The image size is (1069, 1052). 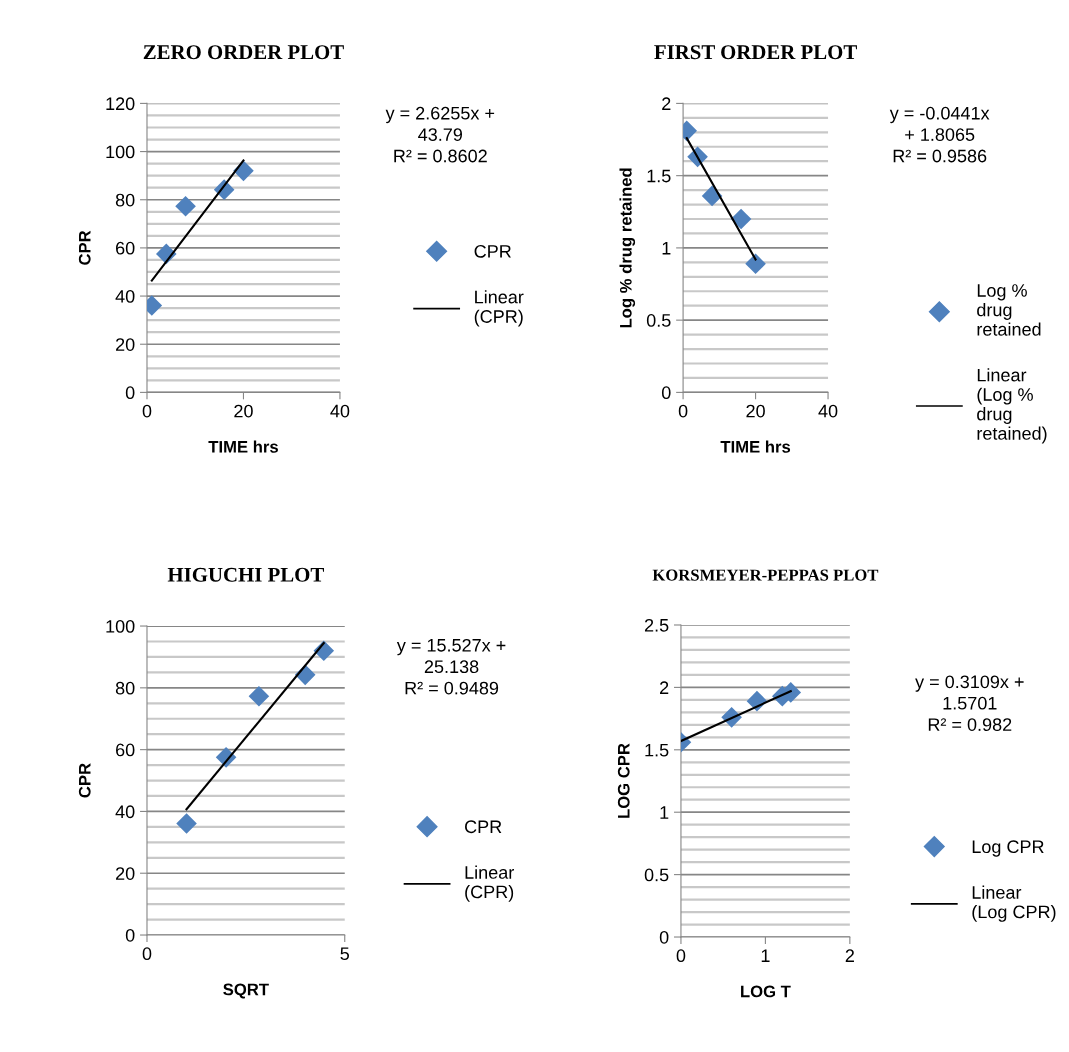 I want to click on text: y = 0.3109x + 1.5701 R² = 0.982, so click(x=969, y=703).